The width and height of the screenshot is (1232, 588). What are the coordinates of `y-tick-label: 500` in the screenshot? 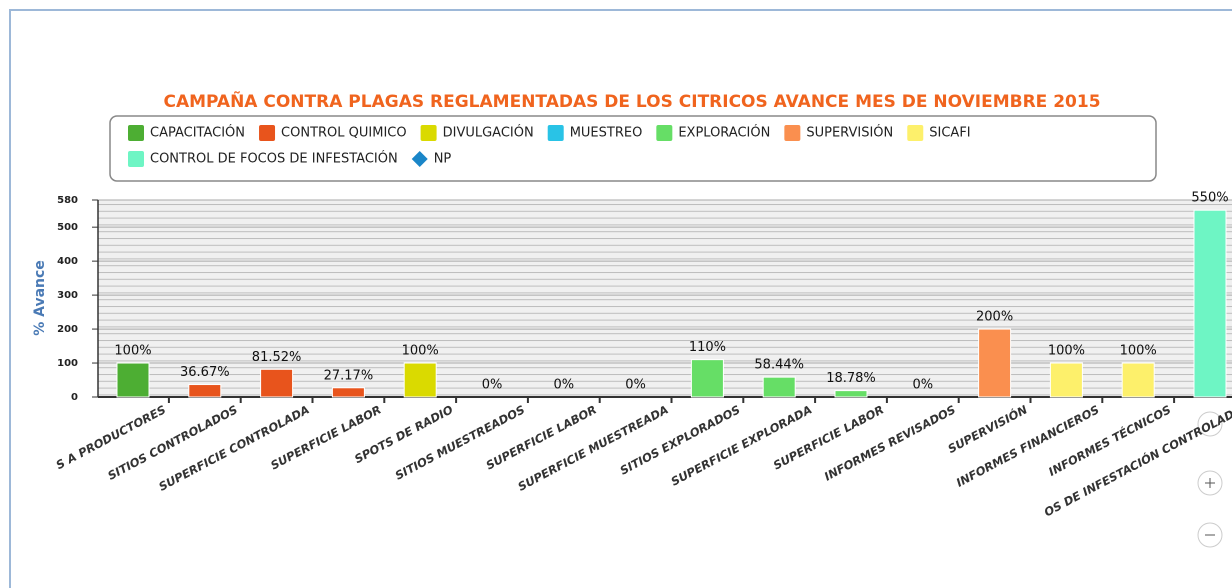 It's located at (67, 227).